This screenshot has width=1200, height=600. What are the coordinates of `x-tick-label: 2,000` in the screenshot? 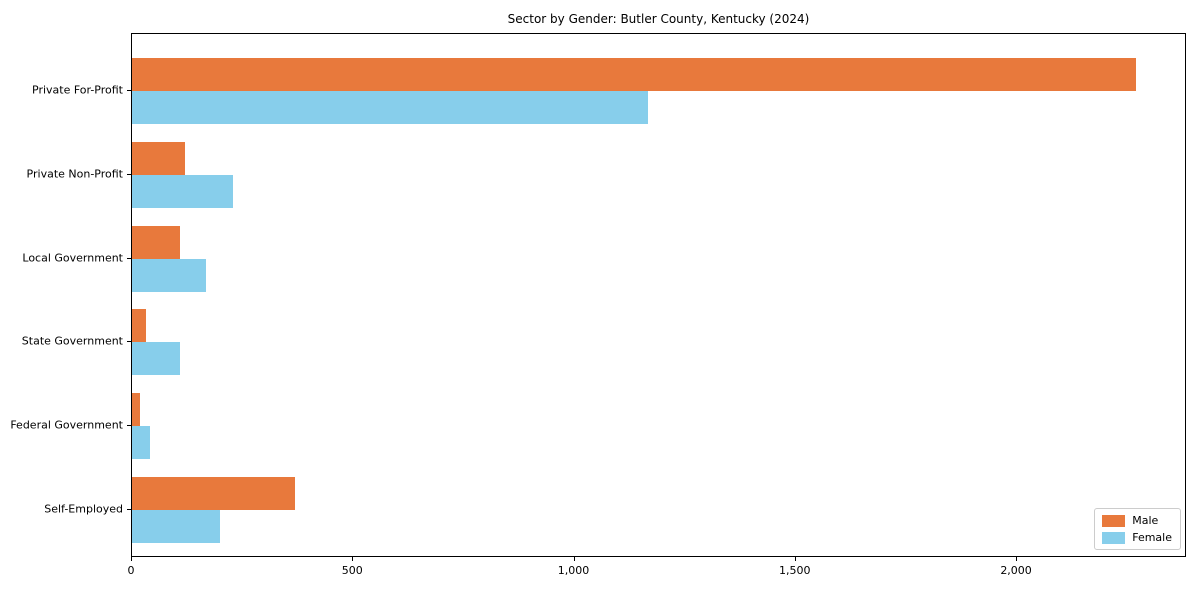 It's located at (1016, 570).